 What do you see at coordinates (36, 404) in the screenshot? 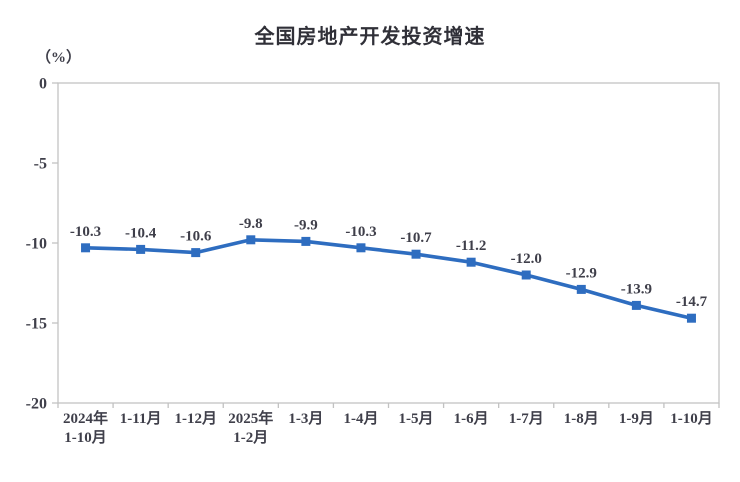
I see `y-axis-tick-label: -20` at bounding box center [36, 404].